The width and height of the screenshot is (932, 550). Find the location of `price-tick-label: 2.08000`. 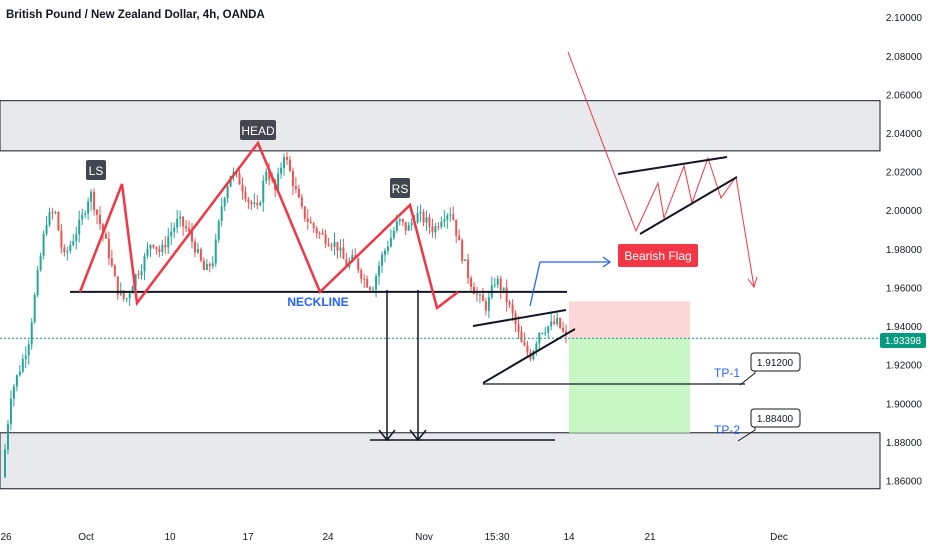

price-tick-label: 2.08000 is located at coordinates (904, 57).